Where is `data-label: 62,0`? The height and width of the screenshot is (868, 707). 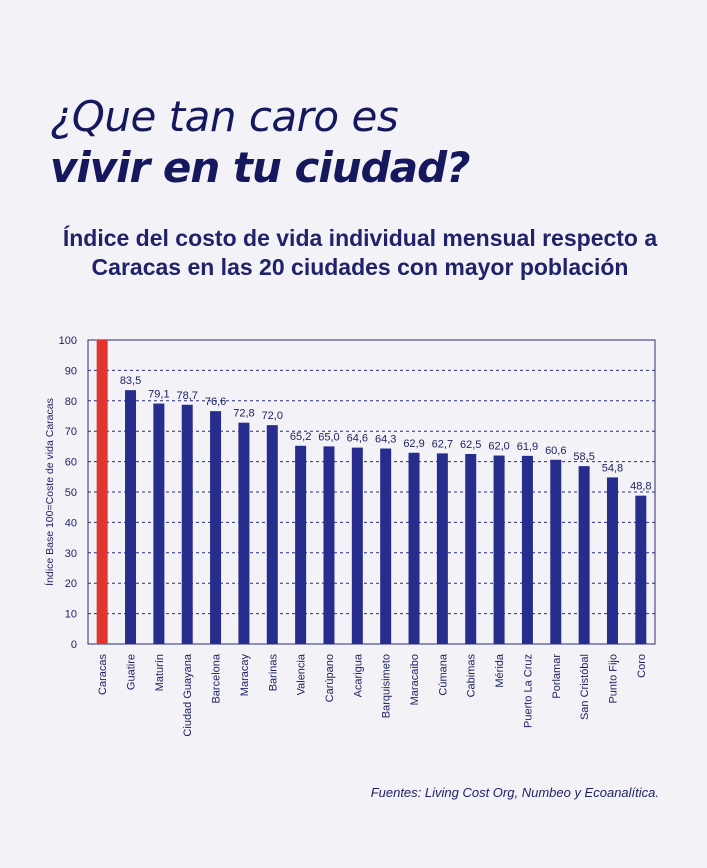 data-label: 62,0 is located at coordinates (498, 447).